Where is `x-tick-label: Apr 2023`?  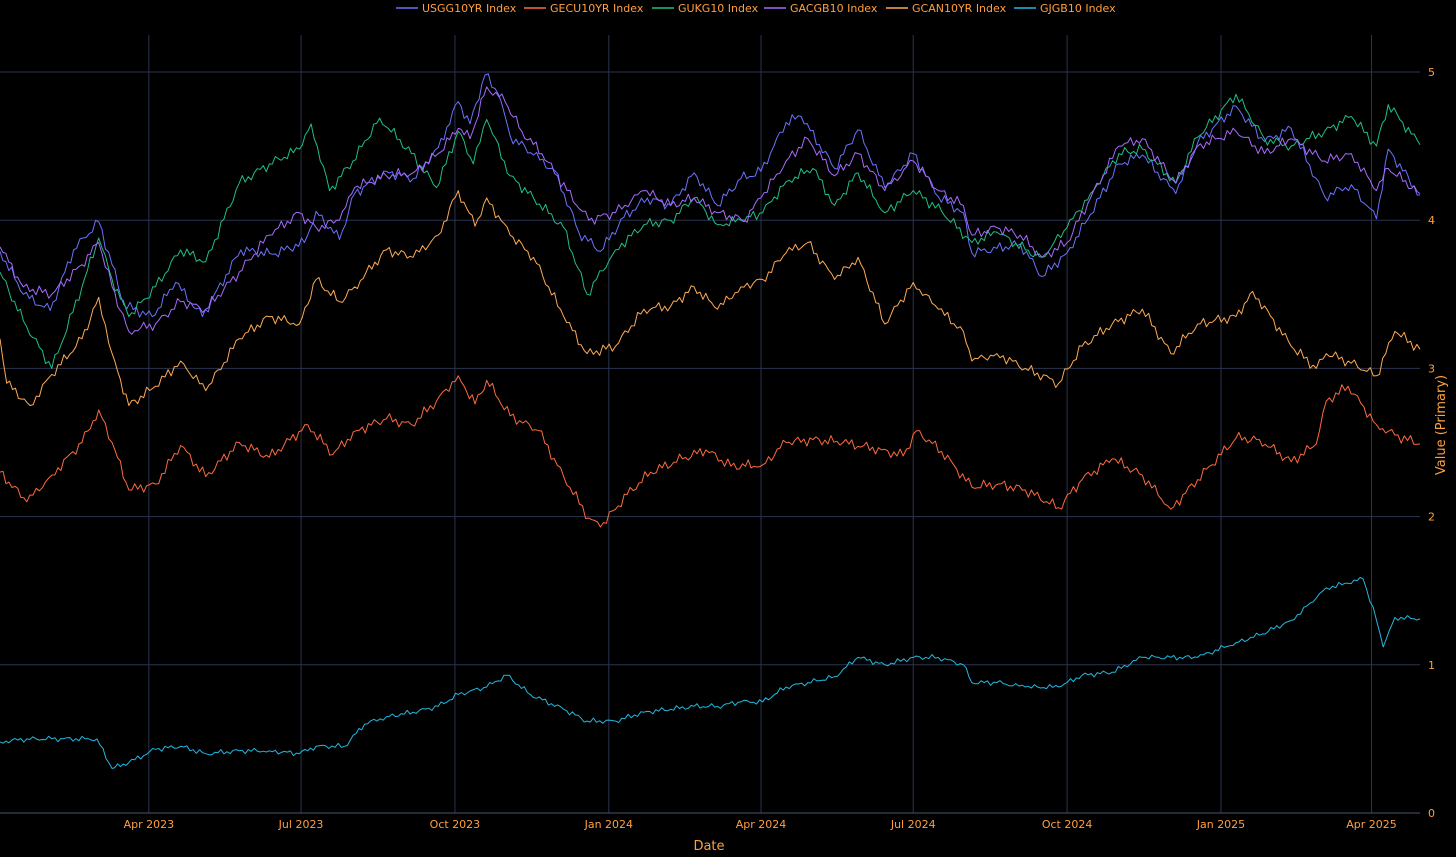
x-tick-label: Apr 2023 is located at coordinates (149, 824).